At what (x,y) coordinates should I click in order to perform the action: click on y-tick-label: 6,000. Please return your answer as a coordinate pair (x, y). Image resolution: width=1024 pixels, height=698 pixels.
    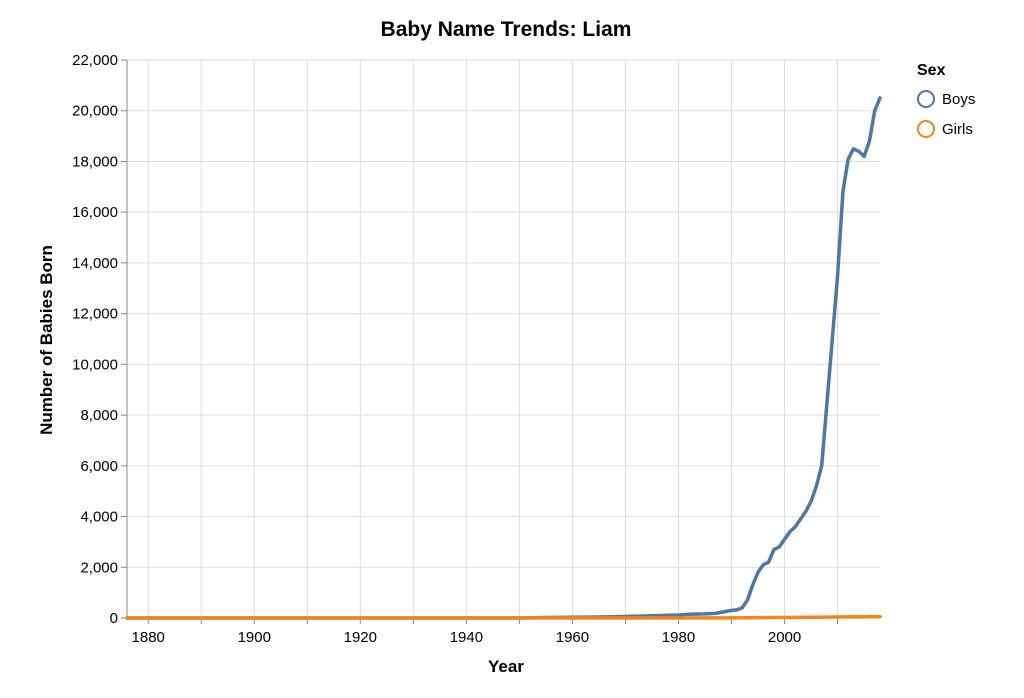
    Looking at the image, I should click on (99, 466).